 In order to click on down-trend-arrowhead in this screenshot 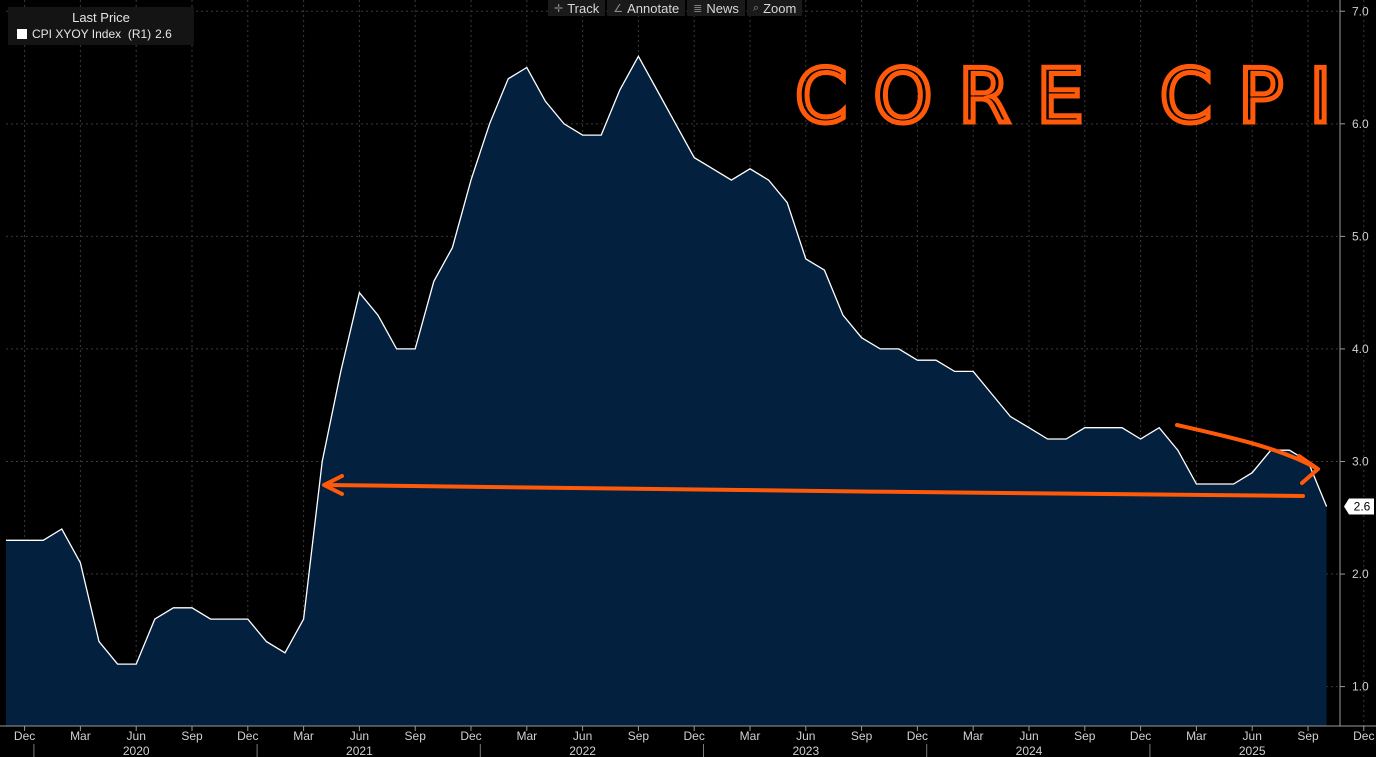, I will do `click(1308, 469)`.